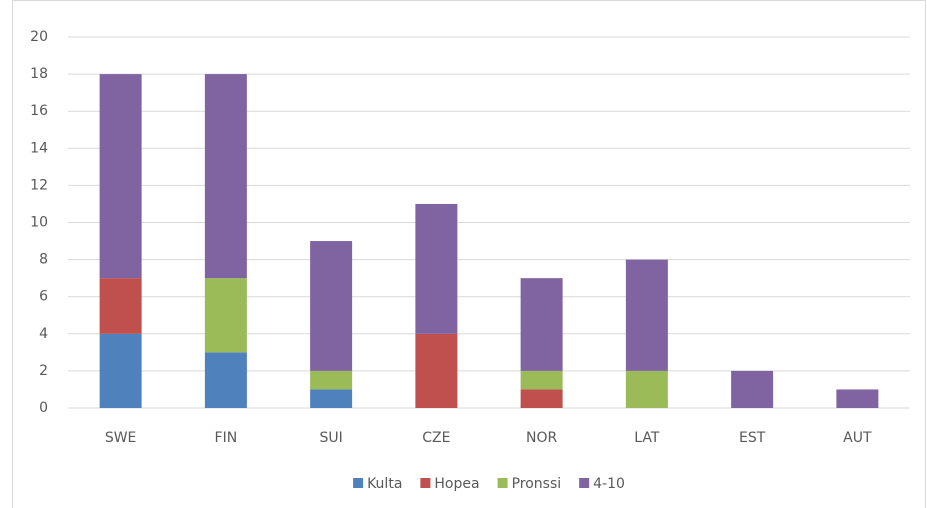 The width and height of the screenshot is (927, 508). What do you see at coordinates (43, 334) in the screenshot?
I see `y-tick-label: 4` at bounding box center [43, 334].